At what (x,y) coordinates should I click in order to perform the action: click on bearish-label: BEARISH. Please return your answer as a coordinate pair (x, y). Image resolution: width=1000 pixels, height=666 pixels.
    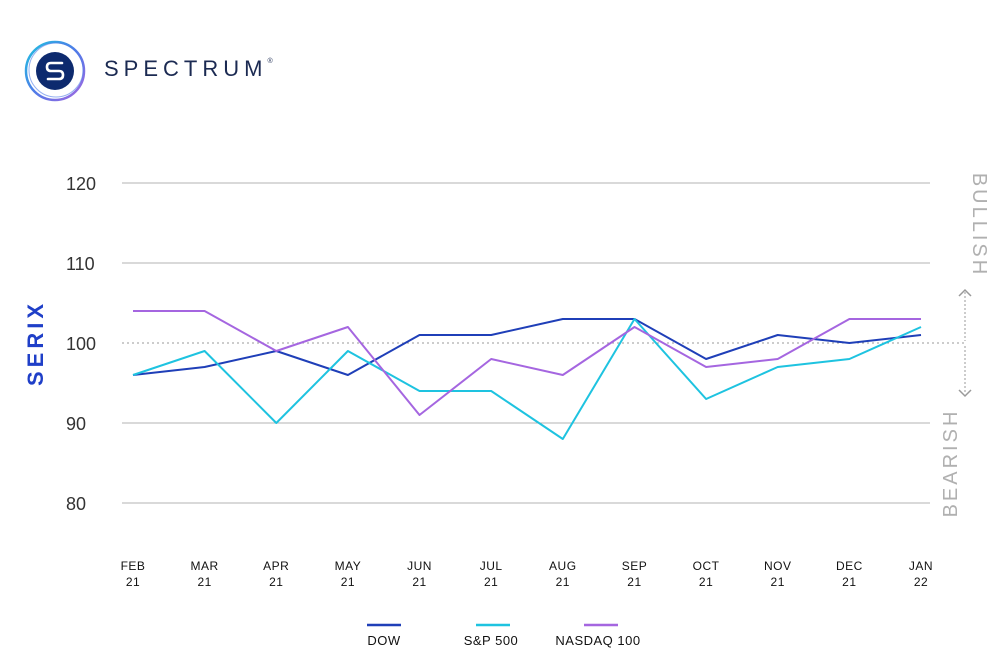
    Looking at the image, I should click on (951, 463).